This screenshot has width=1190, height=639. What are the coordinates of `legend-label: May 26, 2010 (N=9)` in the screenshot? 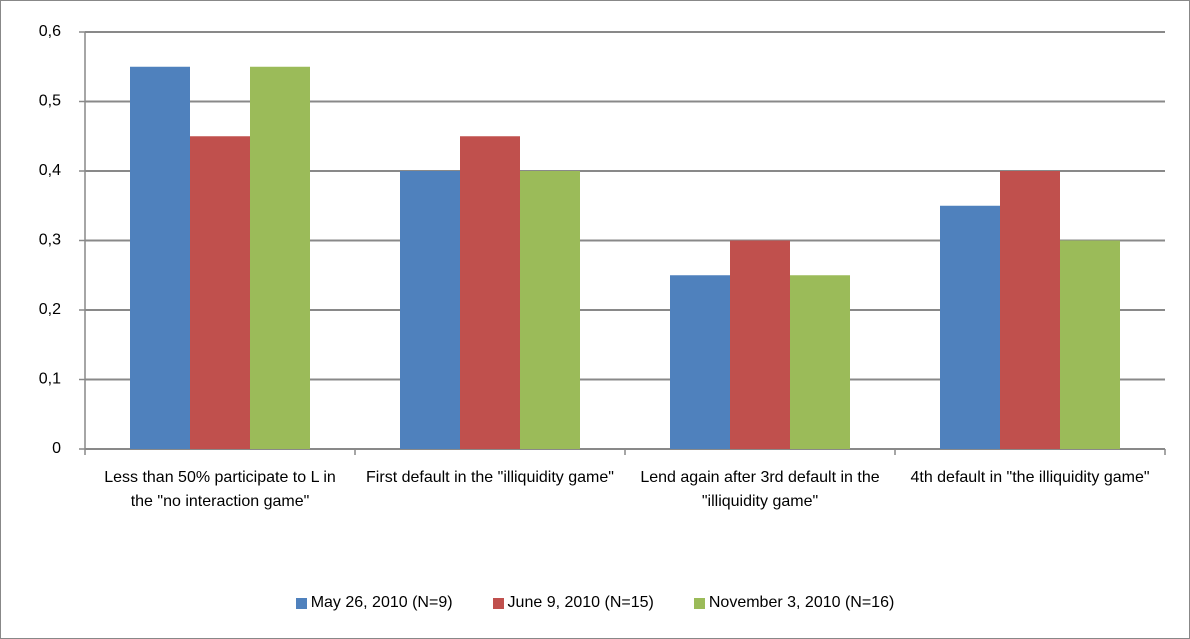 It's located at (381, 602).